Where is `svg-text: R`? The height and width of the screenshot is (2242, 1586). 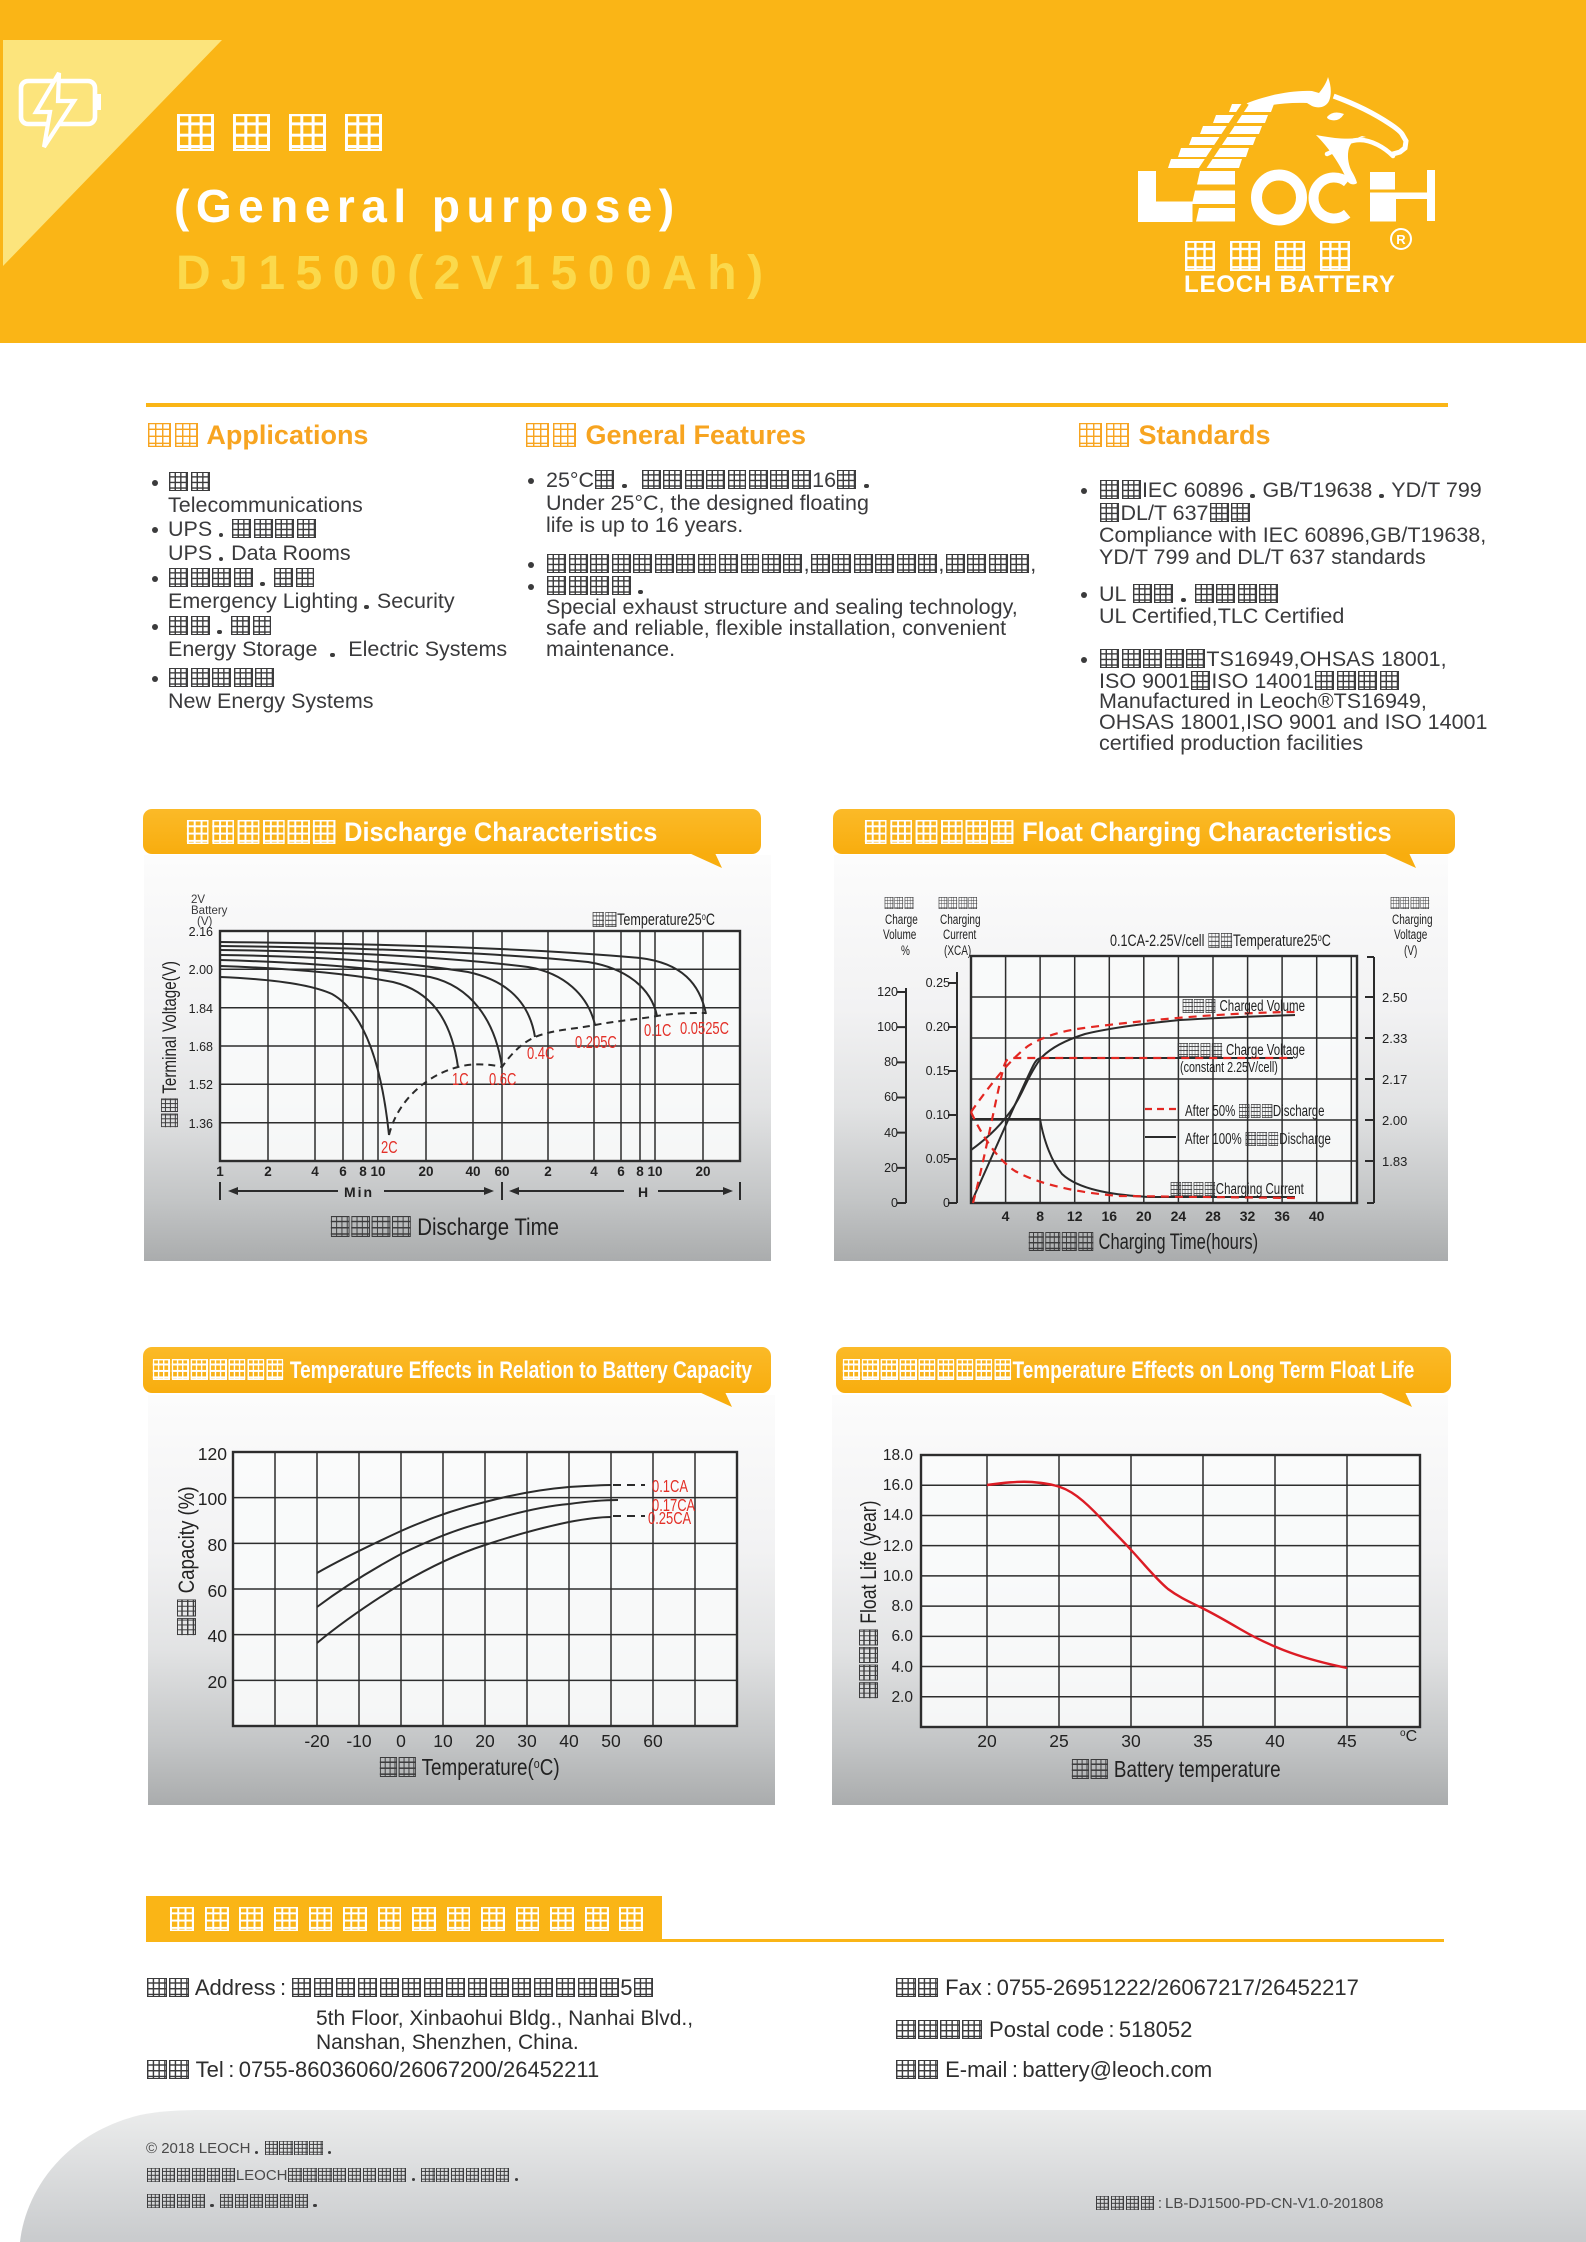
svg-text: R is located at coordinates (1401, 239).